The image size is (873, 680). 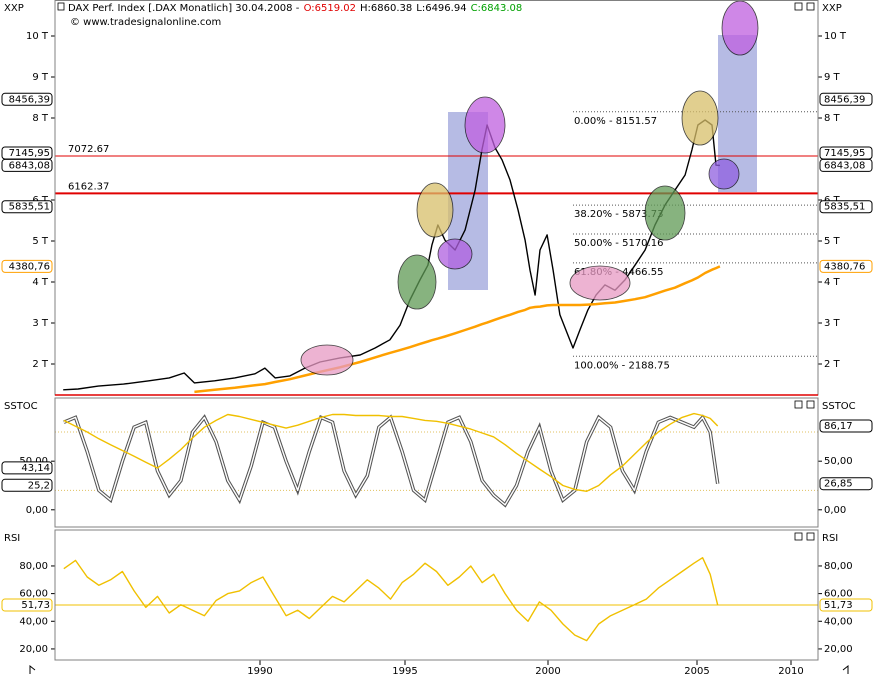 I want to click on fib-label: 0.00% - 8151.57, so click(x=615, y=121).